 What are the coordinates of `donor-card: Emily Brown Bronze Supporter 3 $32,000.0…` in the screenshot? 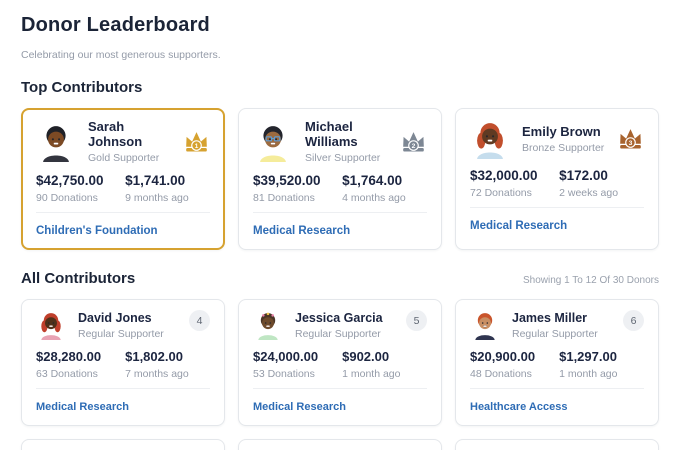 It's located at (557, 179).